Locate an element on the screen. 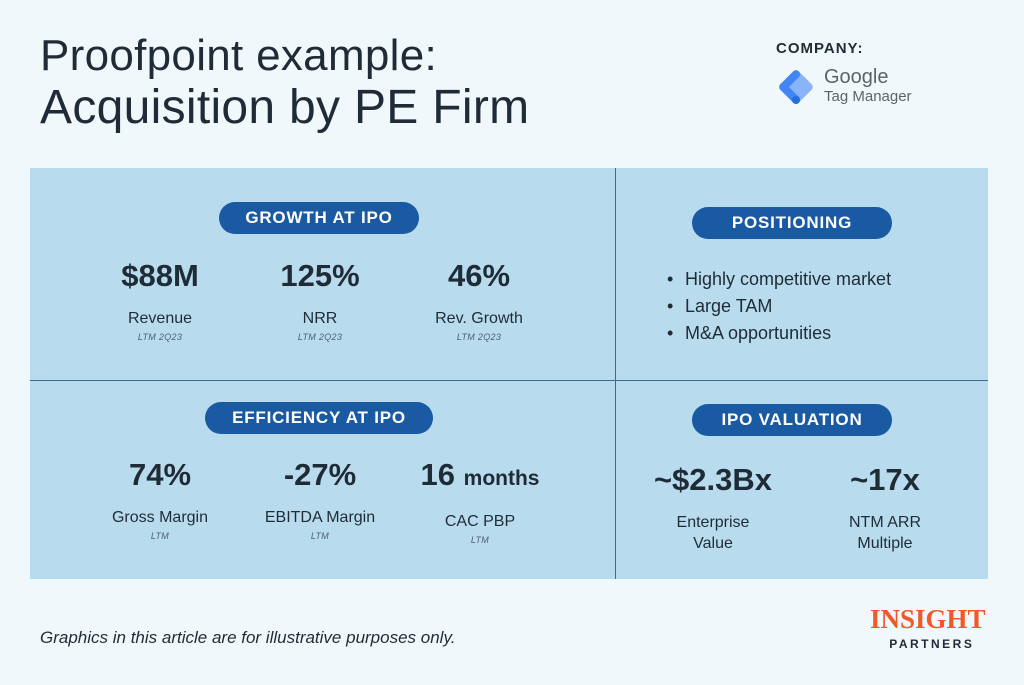 The width and height of the screenshot is (1024, 685). metric-value: 16 months is located at coordinates (480, 474).